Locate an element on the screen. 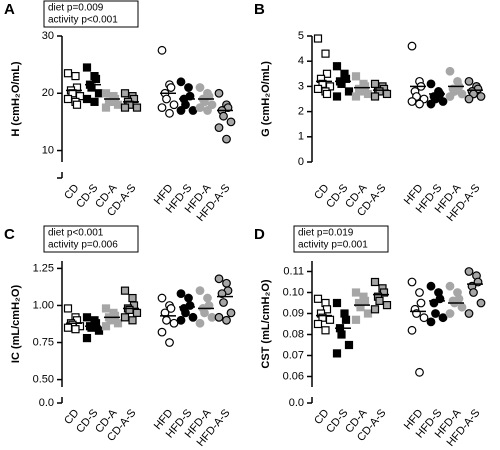  y-tick-label: 0 is located at coordinates (301, 162).